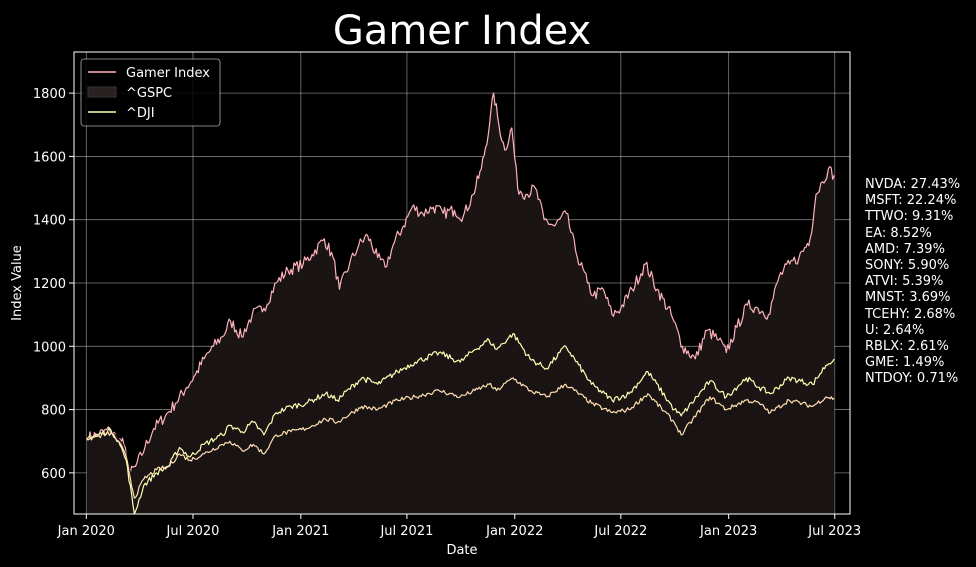 Image resolution: width=976 pixels, height=567 pixels. Describe the element at coordinates (406, 531) in the screenshot. I see `x-tick-label: Jul 2021` at that location.